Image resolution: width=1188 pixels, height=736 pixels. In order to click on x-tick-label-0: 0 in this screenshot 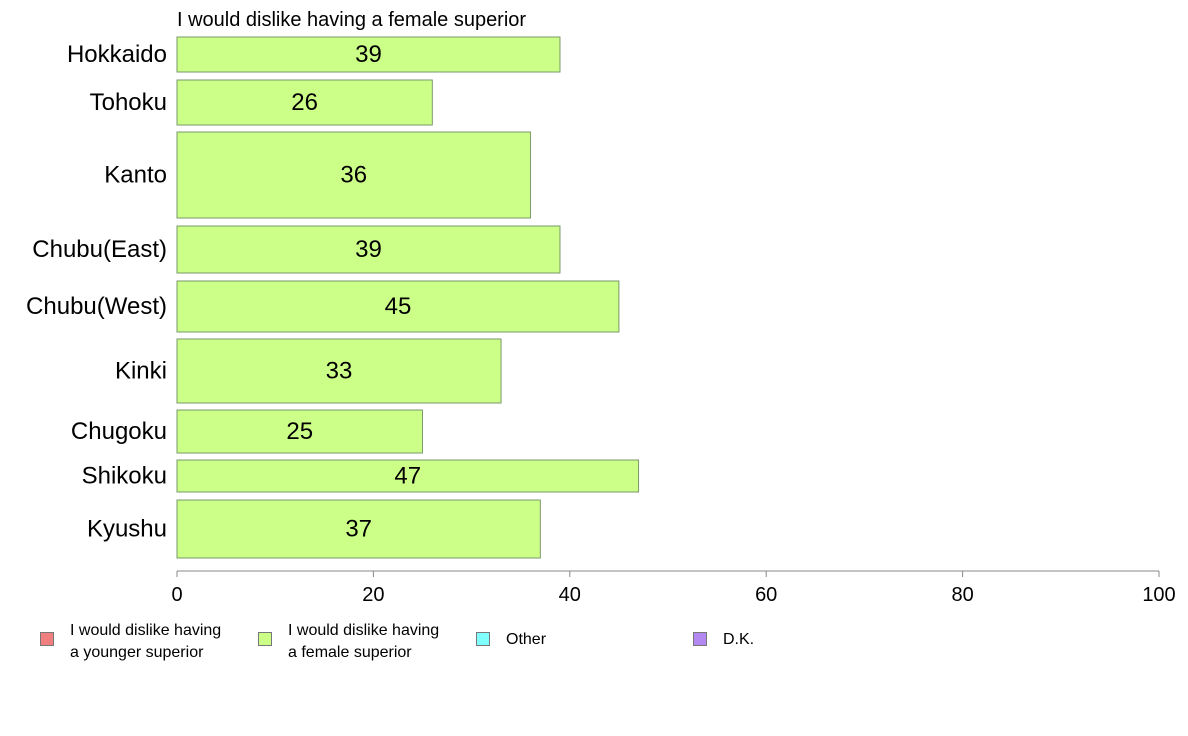, I will do `click(176, 595)`.